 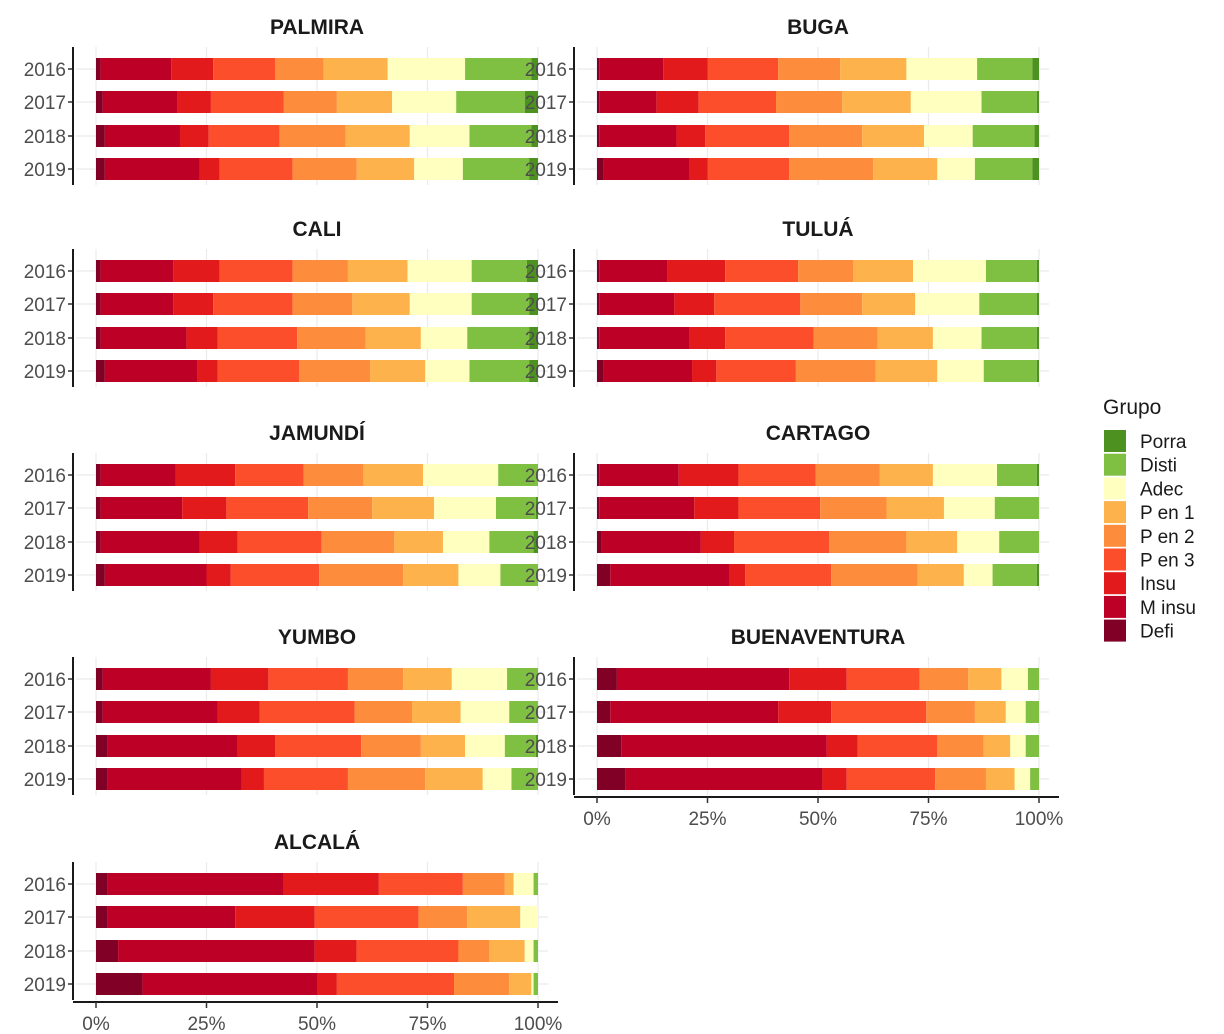 What do you see at coordinates (96, 1024) in the screenshot?
I see `x-tick-label: 0%` at bounding box center [96, 1024].